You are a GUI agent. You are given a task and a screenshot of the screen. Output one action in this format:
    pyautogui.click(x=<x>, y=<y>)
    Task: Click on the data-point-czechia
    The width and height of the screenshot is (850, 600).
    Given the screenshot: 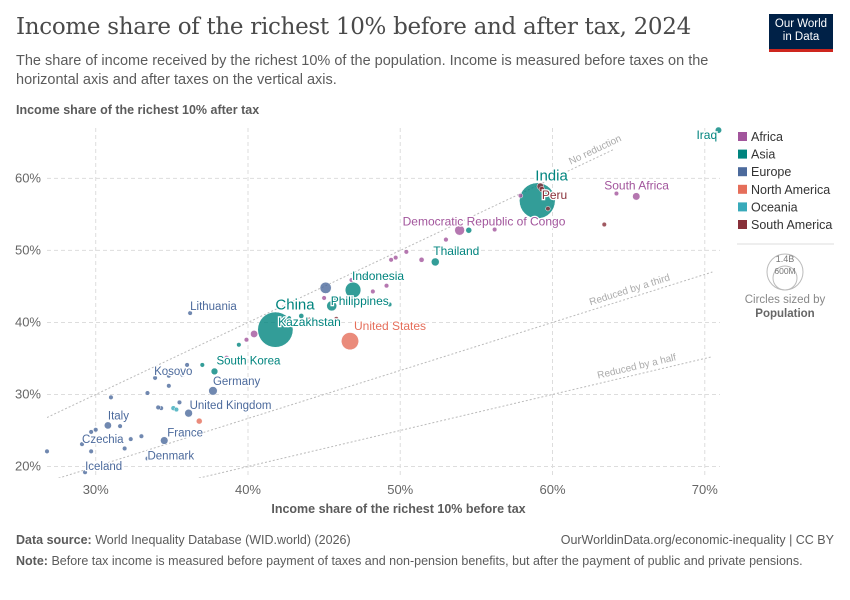 What is the action you would take?
    pyautogui.click(x=82, y=444)
    